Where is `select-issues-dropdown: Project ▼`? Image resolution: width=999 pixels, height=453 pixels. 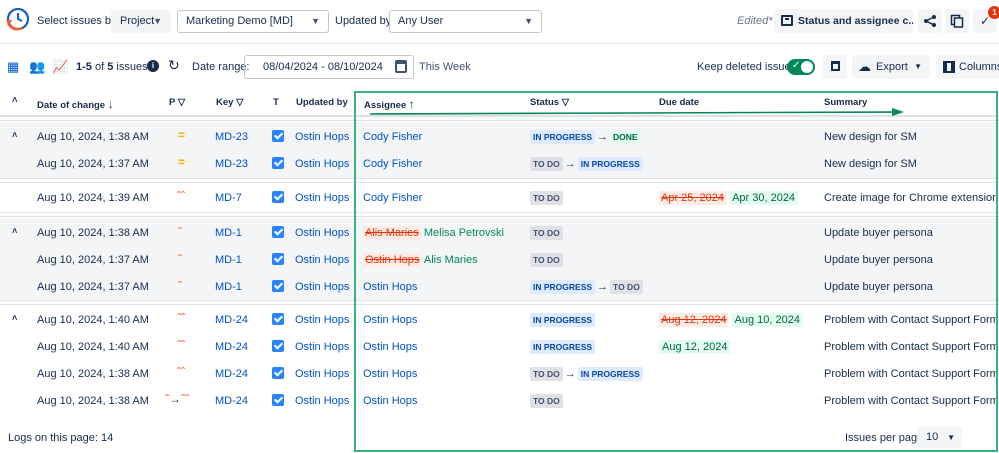 select-issues-dropdown: Project ▼ is located at coordinates (141, 21).